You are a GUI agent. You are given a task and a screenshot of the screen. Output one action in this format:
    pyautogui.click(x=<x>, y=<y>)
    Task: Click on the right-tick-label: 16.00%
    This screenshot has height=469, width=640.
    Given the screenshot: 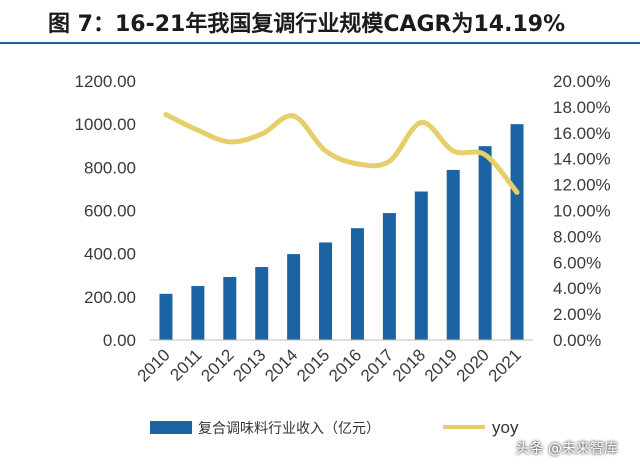 What is the action you would take?
    pyautogui.click(x=582, y=133)
    